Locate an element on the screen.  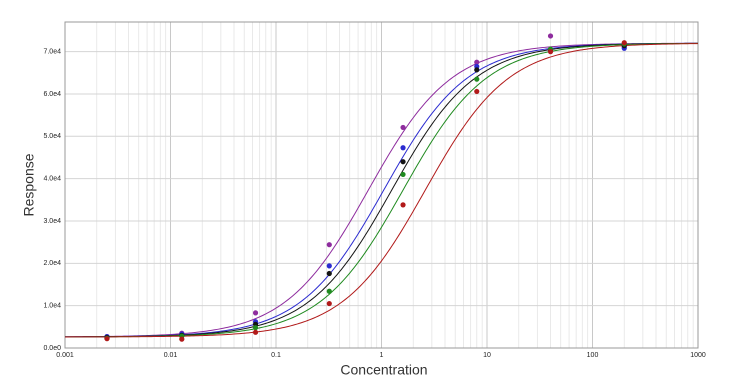
y-tick-label: 4.0e4 is located at coordinates (52, 178).